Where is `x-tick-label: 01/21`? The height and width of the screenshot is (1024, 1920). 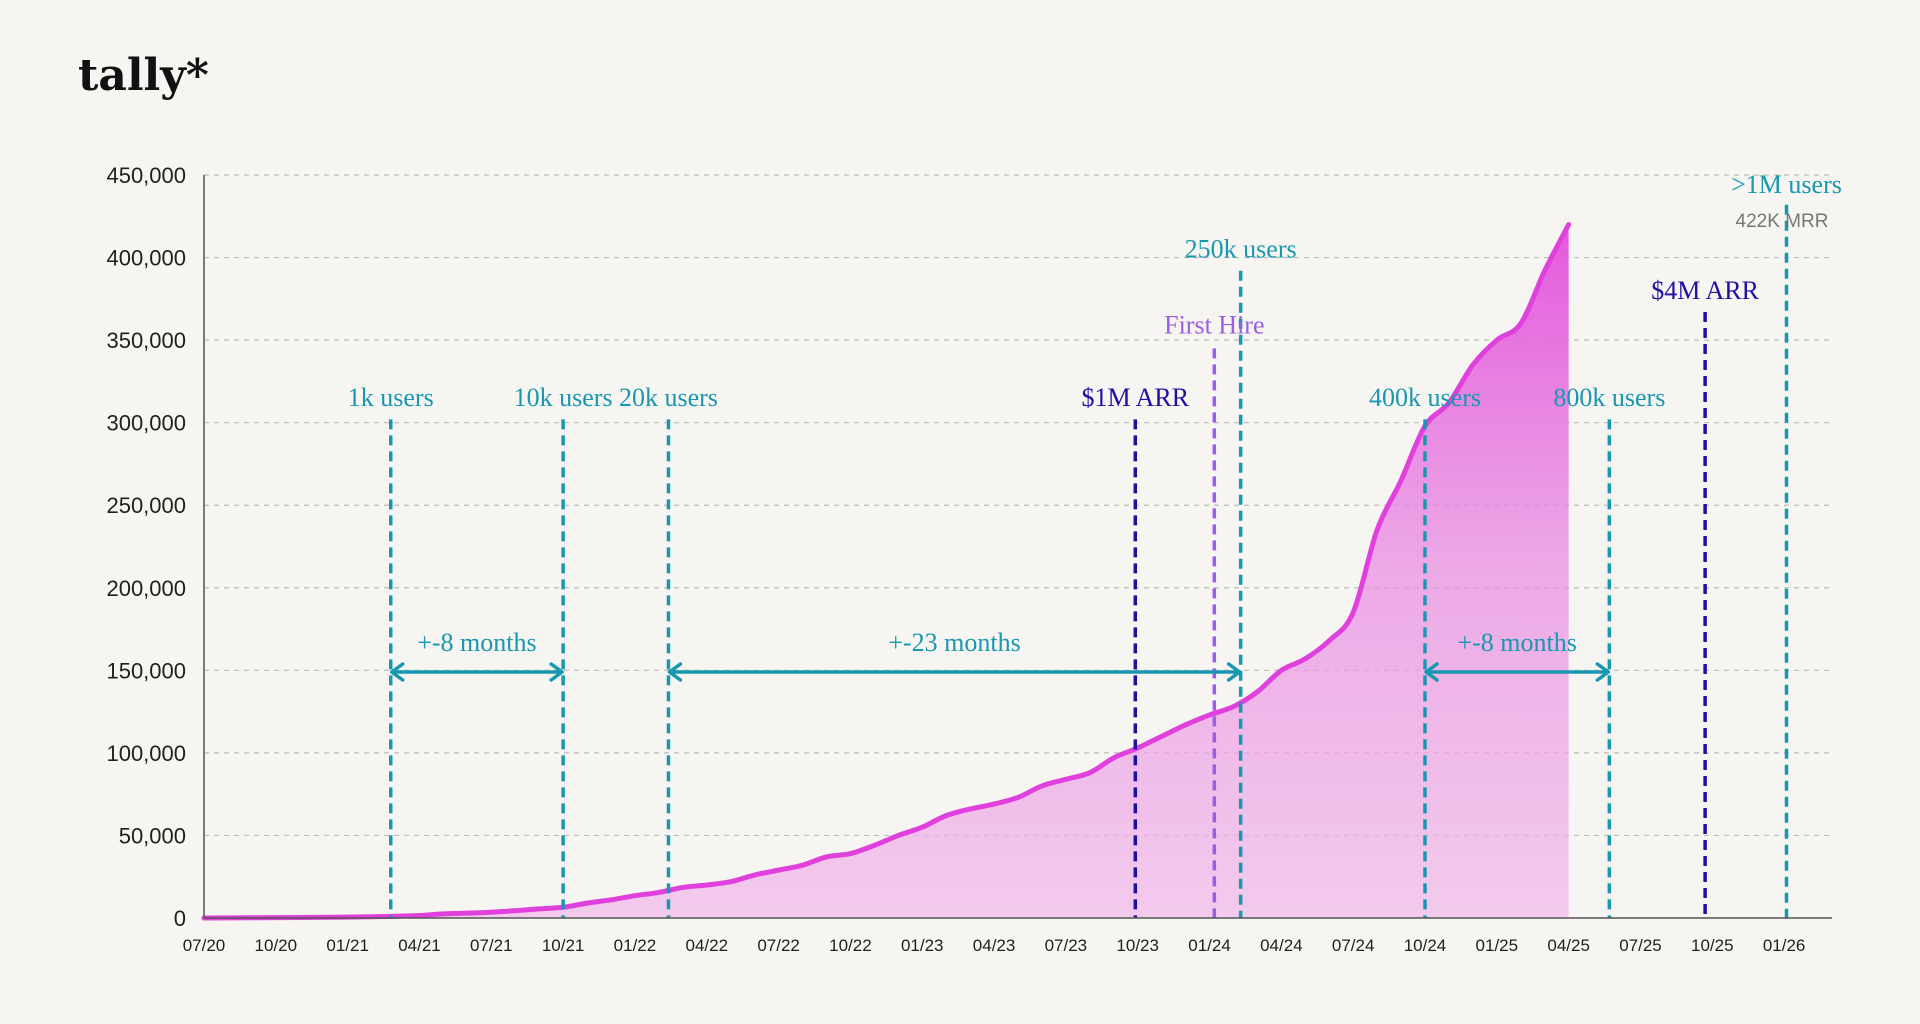 x-tick-label: 01/21 is located at coordinates (347, 945).